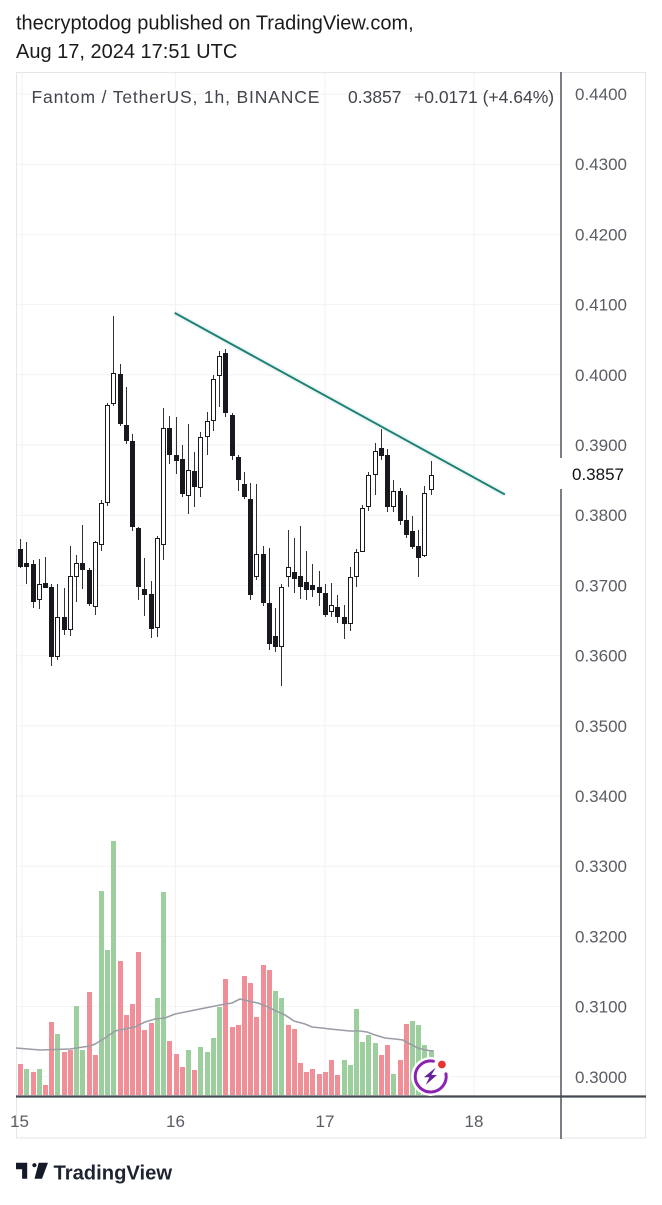 Image resolution: width=662 pixels, height=1205 pixels. I want to click on svg-text: 0.4300, so click(601, 164).